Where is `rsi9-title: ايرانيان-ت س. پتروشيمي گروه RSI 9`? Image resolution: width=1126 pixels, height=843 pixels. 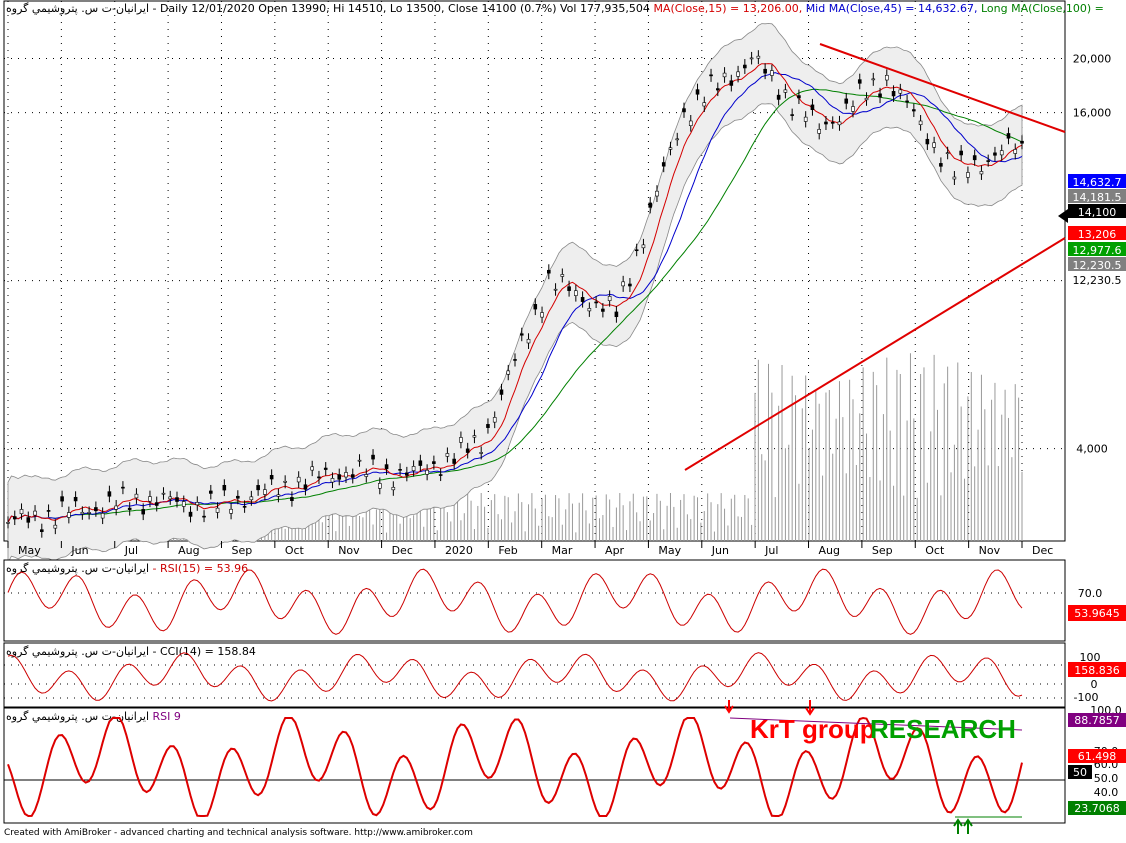 rsi9-title: ايرانيان-ت س. پتروشيمي گروه RSI 9 is located at coordinates (93, 716).